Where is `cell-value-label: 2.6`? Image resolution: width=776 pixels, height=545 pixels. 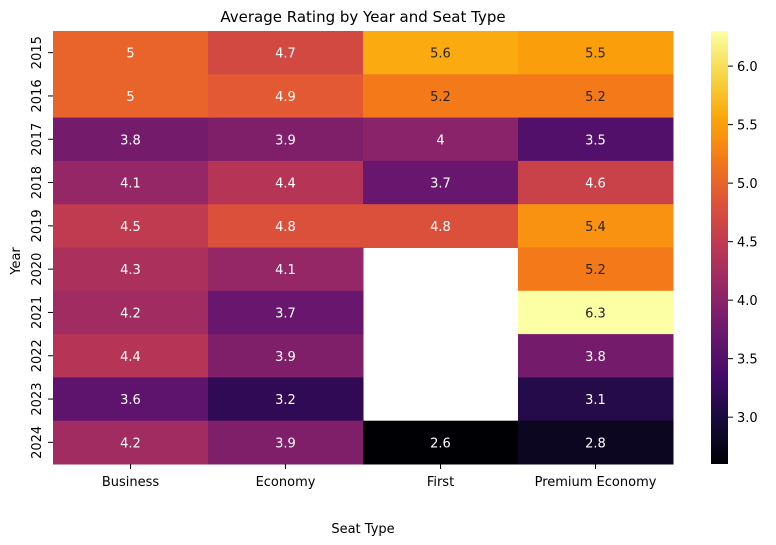 cell-value-label: 2.6 is located at coordinates (440, 443).